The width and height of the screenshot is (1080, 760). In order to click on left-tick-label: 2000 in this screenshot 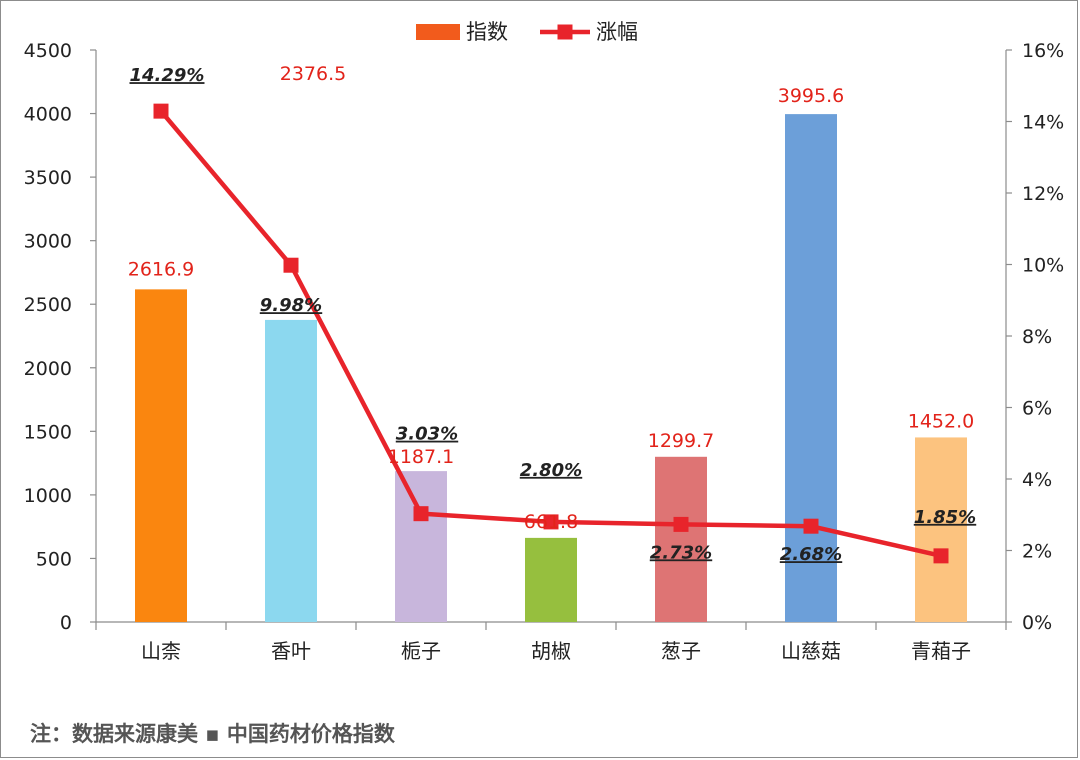, I will do `click(48, 369)`.